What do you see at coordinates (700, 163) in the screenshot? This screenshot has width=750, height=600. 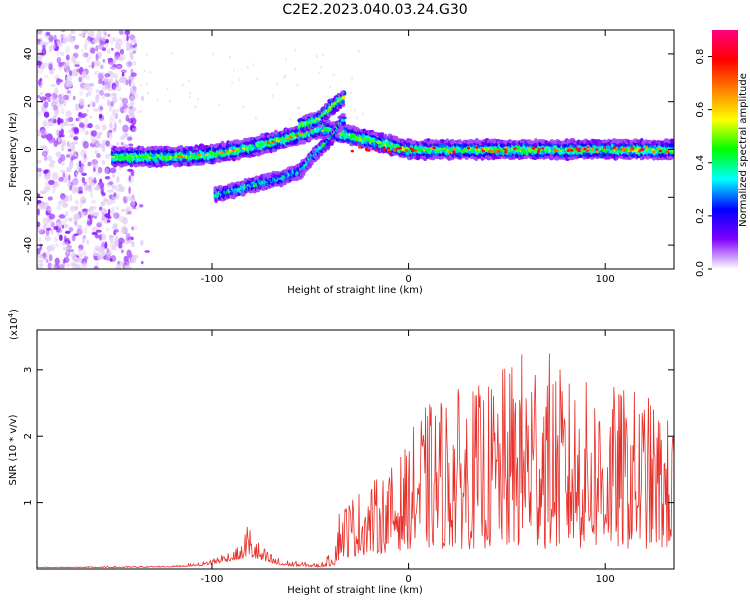 I see `colorbar-tick-label: 0.4` at bounding box center [700, 163].